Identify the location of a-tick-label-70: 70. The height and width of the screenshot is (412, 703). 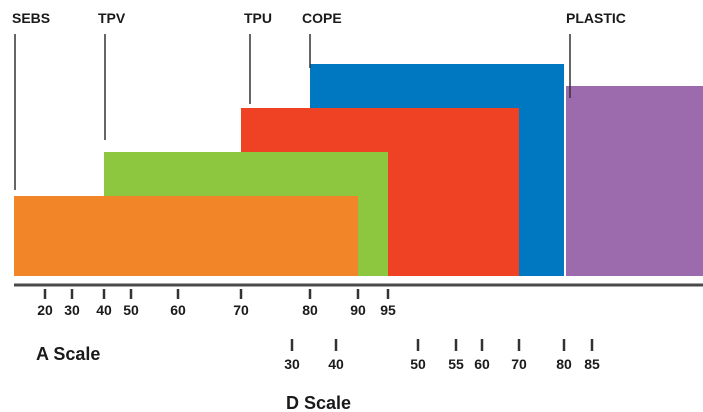
(241, 310).